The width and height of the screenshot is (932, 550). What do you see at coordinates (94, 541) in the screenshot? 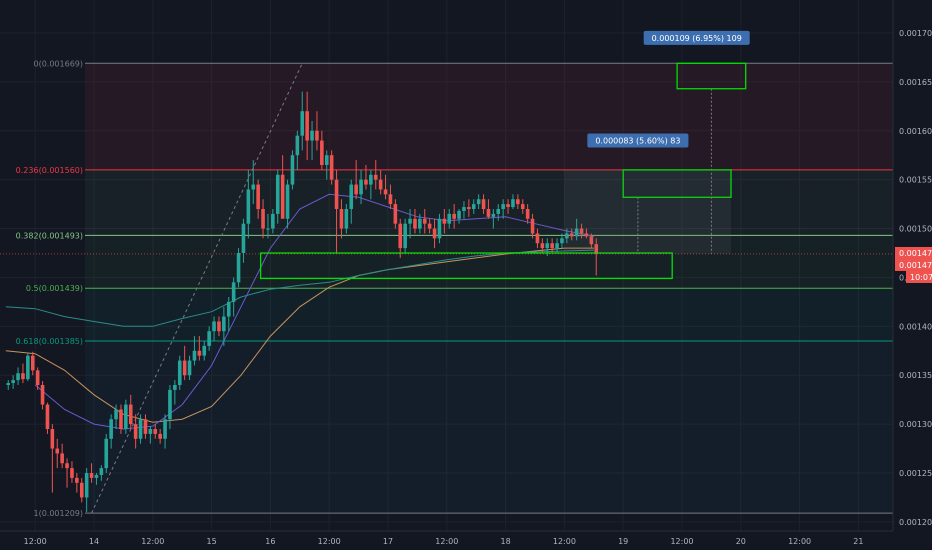
I see `time-tick-label: 14` at bounding box center [94, 541].